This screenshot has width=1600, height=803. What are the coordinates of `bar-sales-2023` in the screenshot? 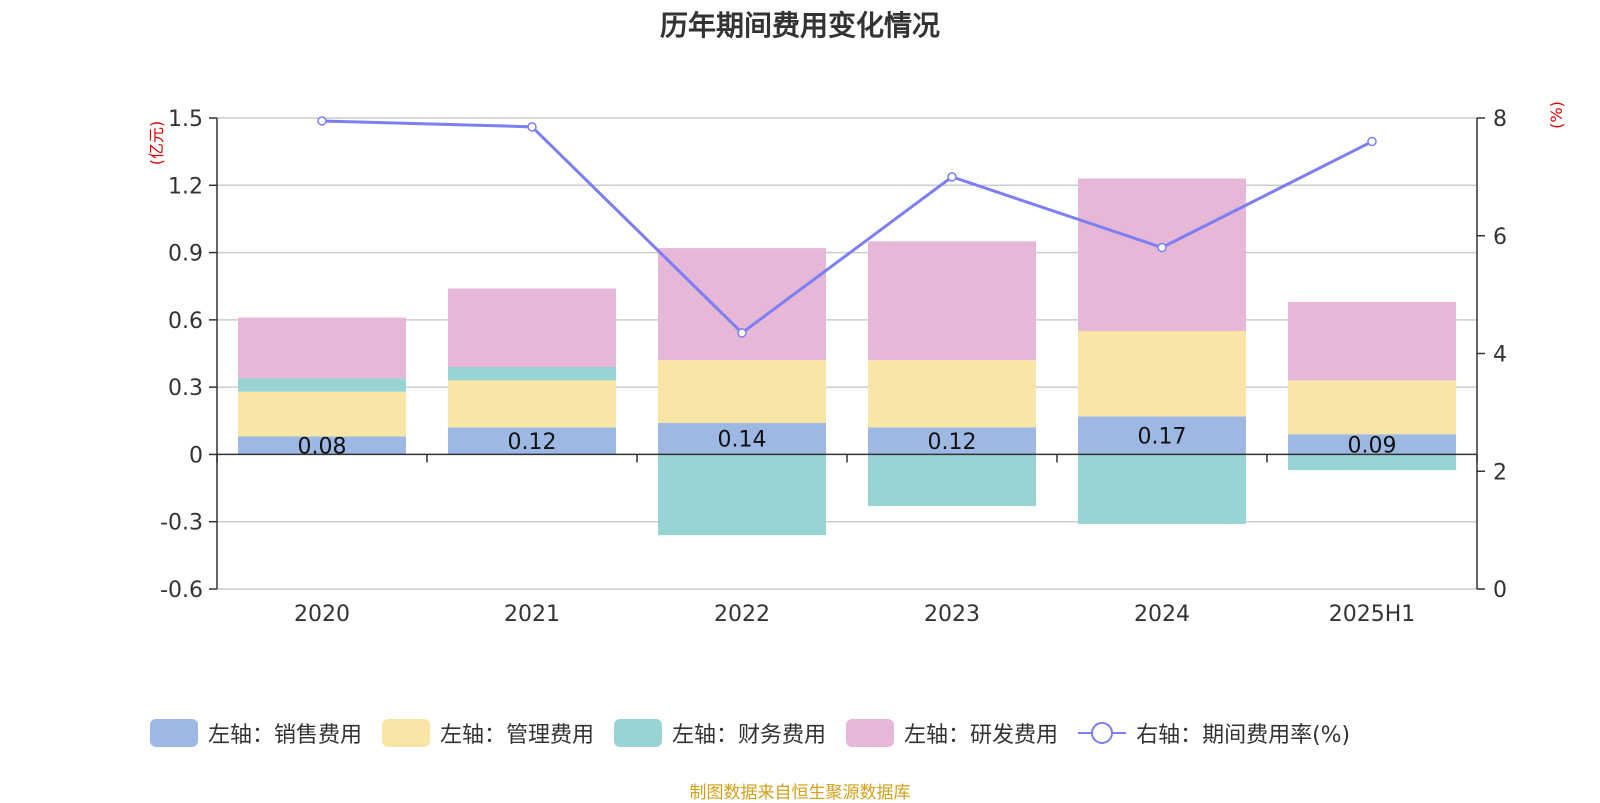 It's located at (952, 441).